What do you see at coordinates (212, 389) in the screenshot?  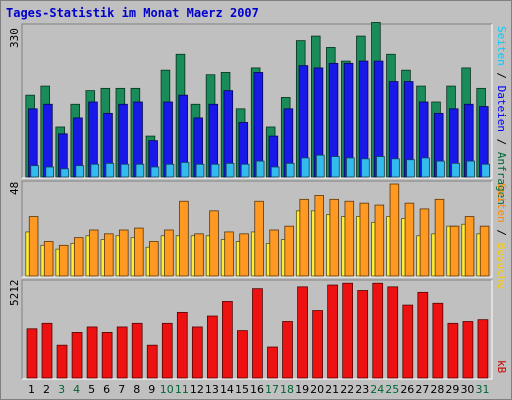 I see `x-tick-label-day-13: 13` at bounding box center [212, 389].